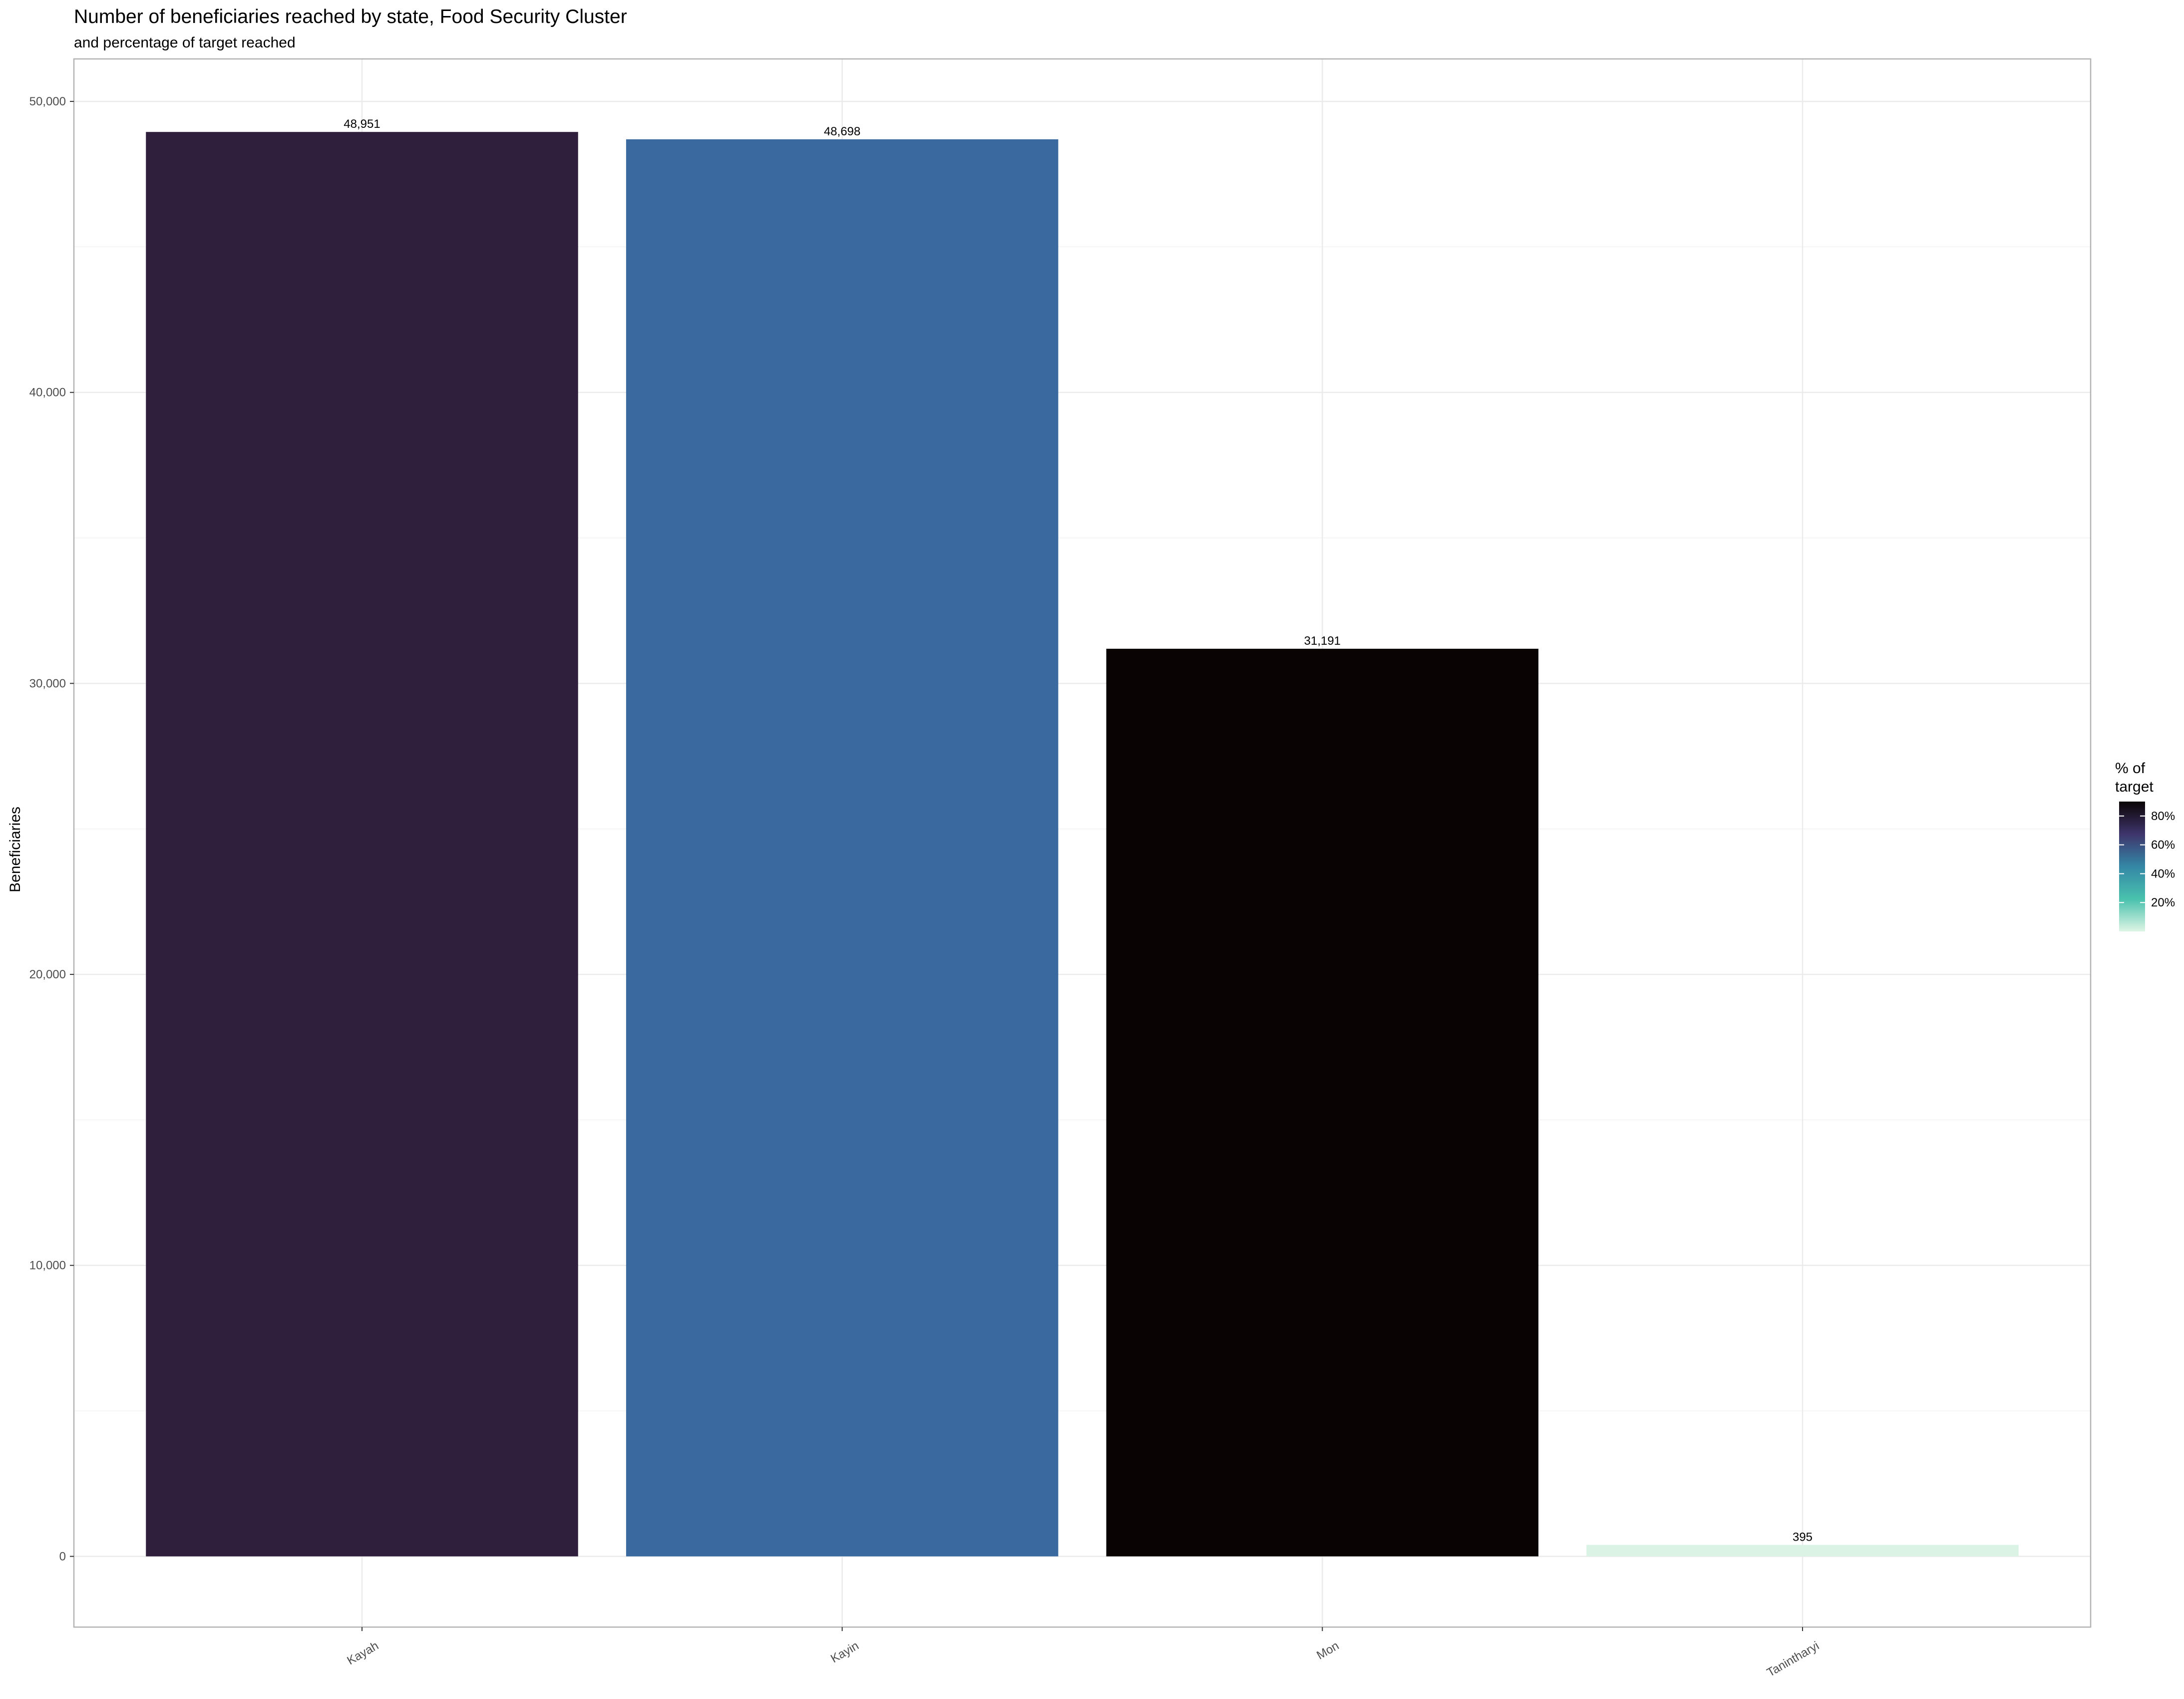 The width and height of the screenshot is (2184, 1699). What do you see at coordinates (48, 1266) in the screenshot?
I see `y-tick-label: 10,000` at bounding box center [48, 1266].